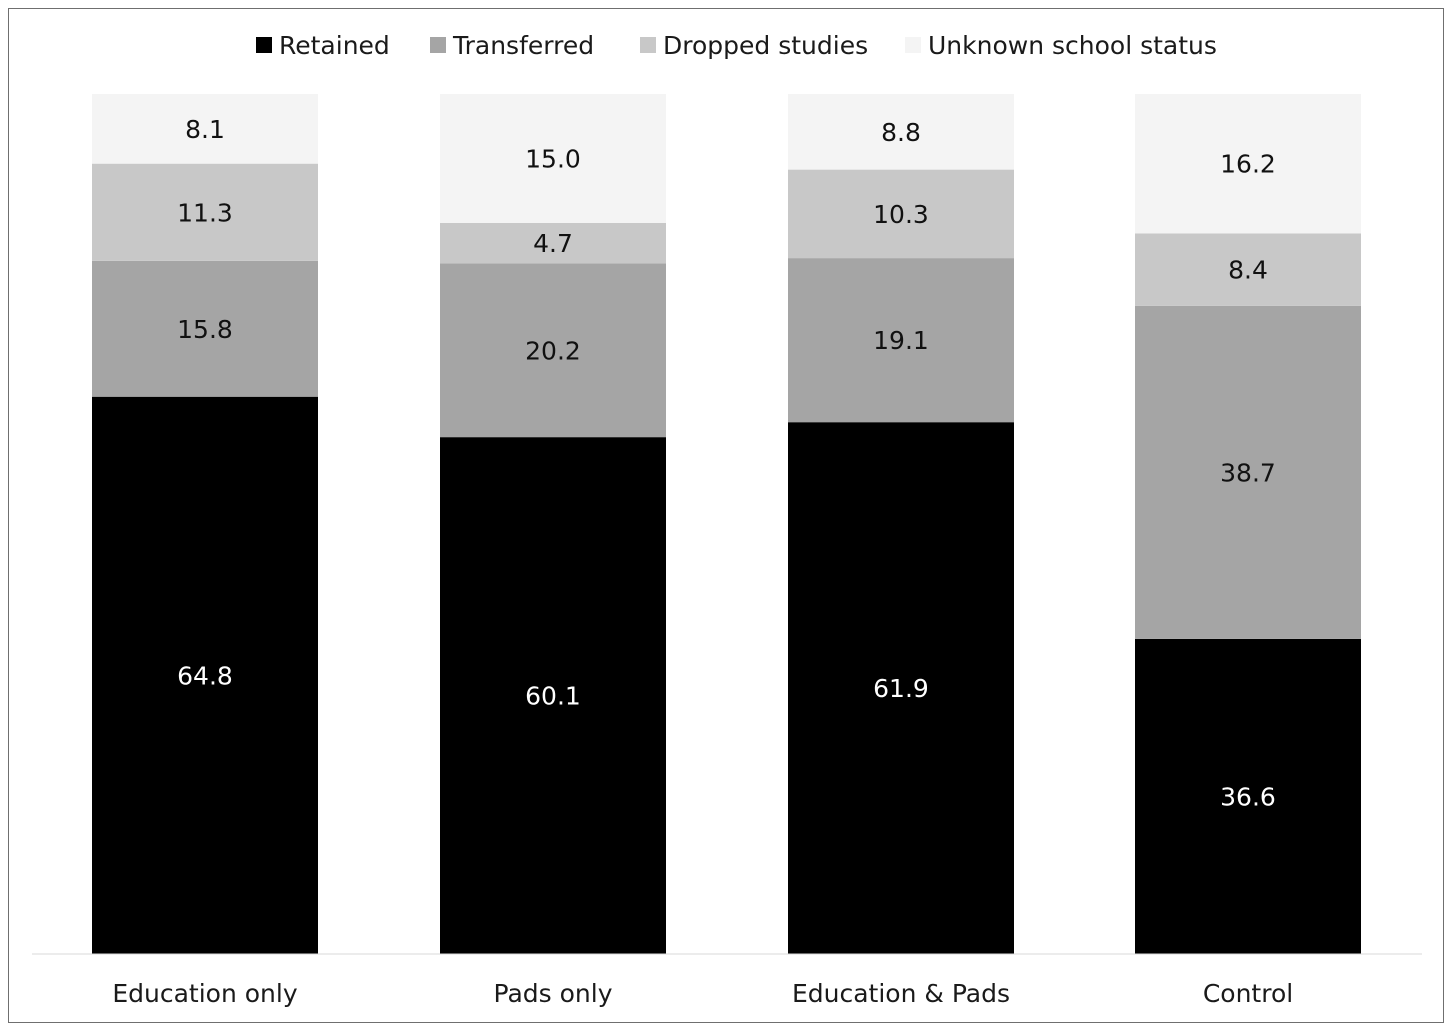  I want to click on data-label-transferred-education-only: 15.8, so click(205, 329).